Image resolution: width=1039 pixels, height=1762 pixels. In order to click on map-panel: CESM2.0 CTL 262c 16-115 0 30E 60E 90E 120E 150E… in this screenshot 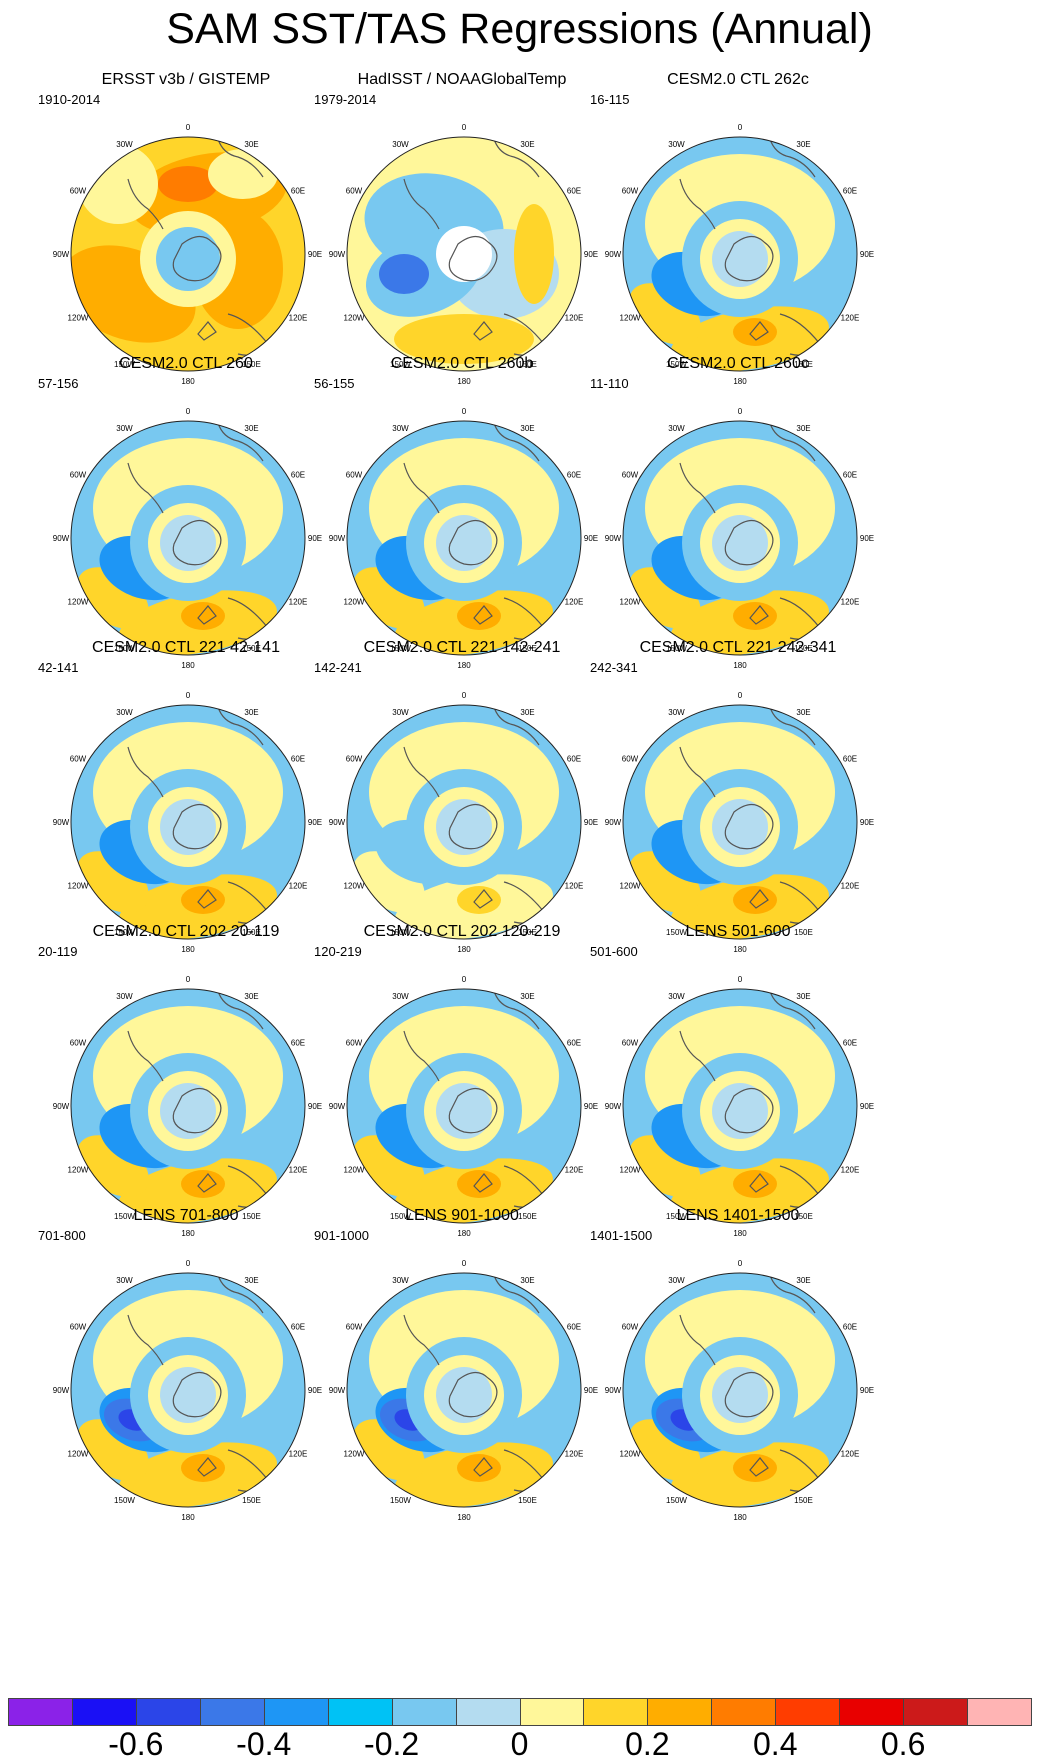, I will do `click(738, 228)`.